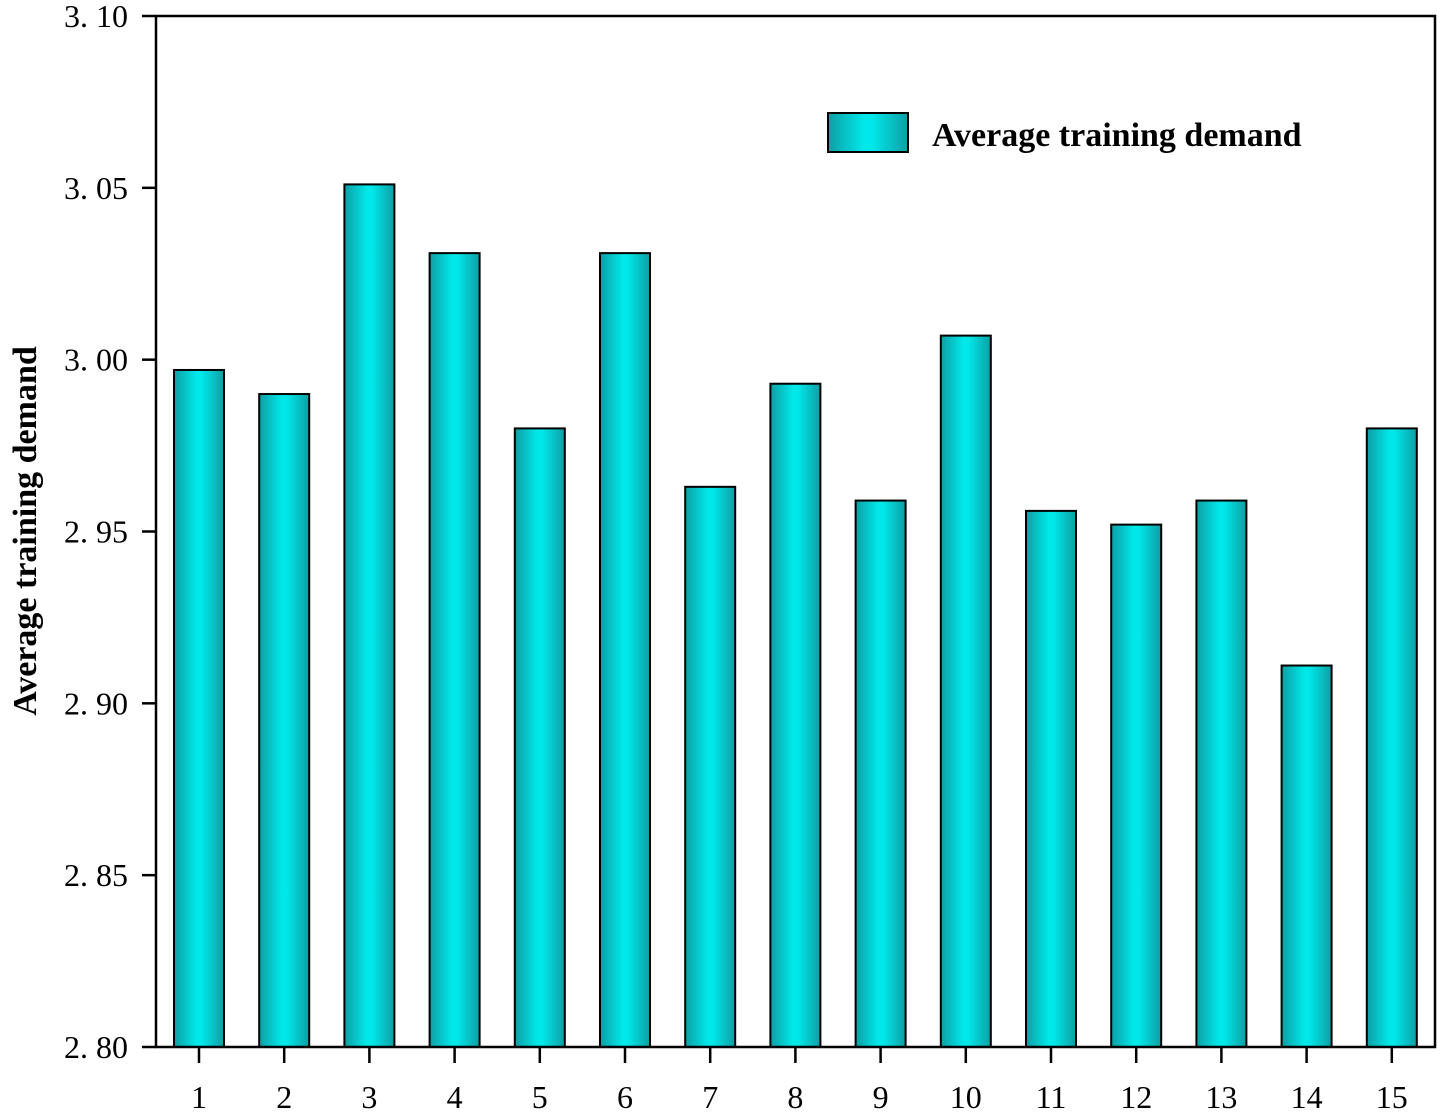  I want to click on x-tick-label: 8, so click(795, 1096).